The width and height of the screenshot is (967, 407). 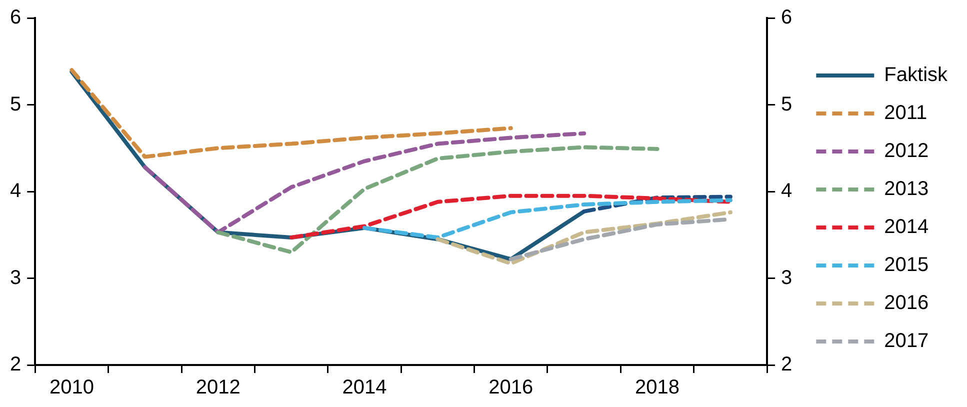 I want to click on y-tick-label: 2, so click(x=16, y=365).